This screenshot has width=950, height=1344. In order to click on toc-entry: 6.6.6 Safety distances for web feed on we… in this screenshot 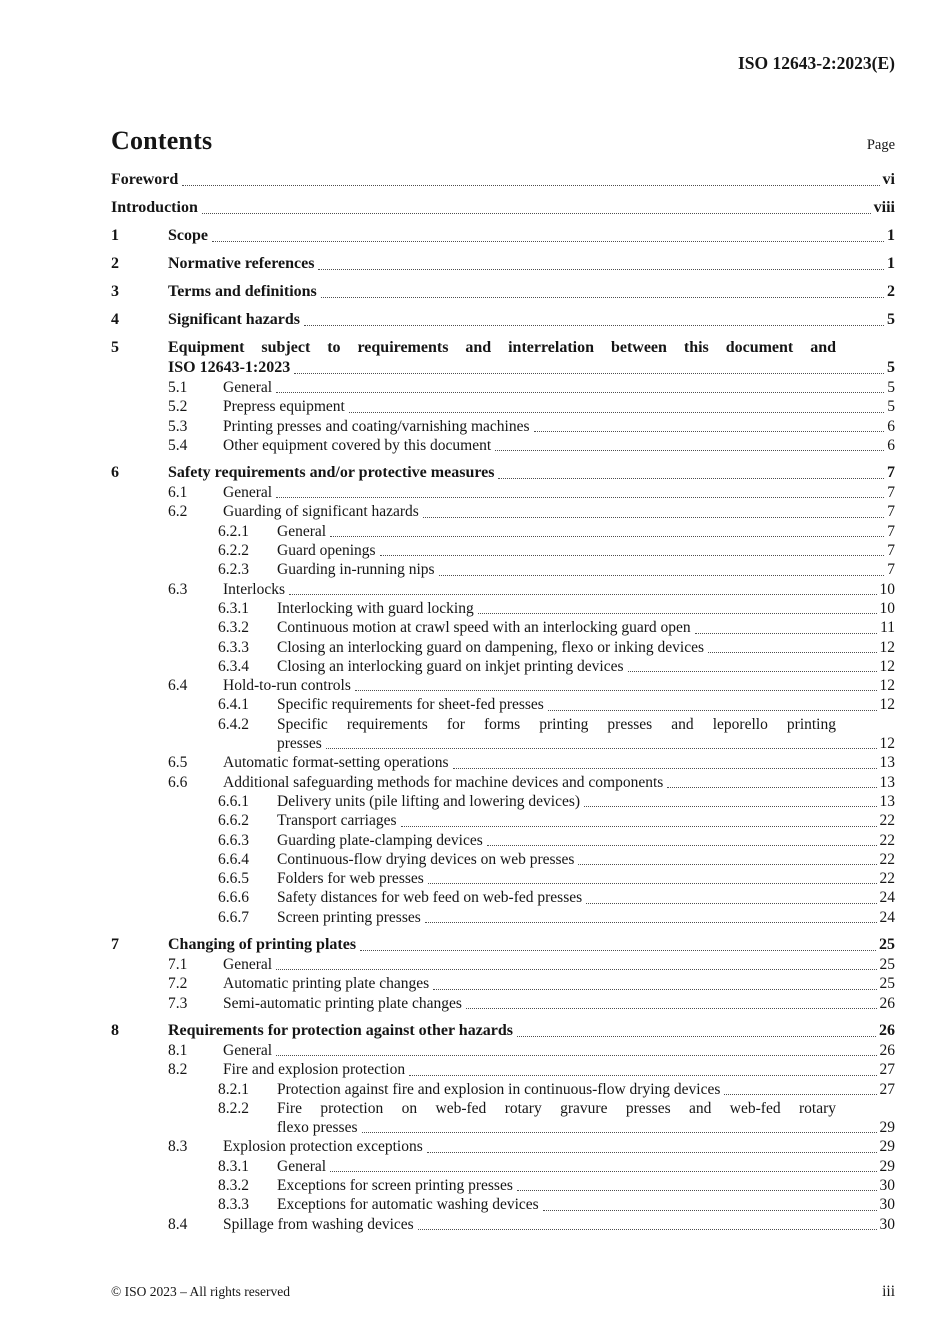, I will do `click(503, 897)`.